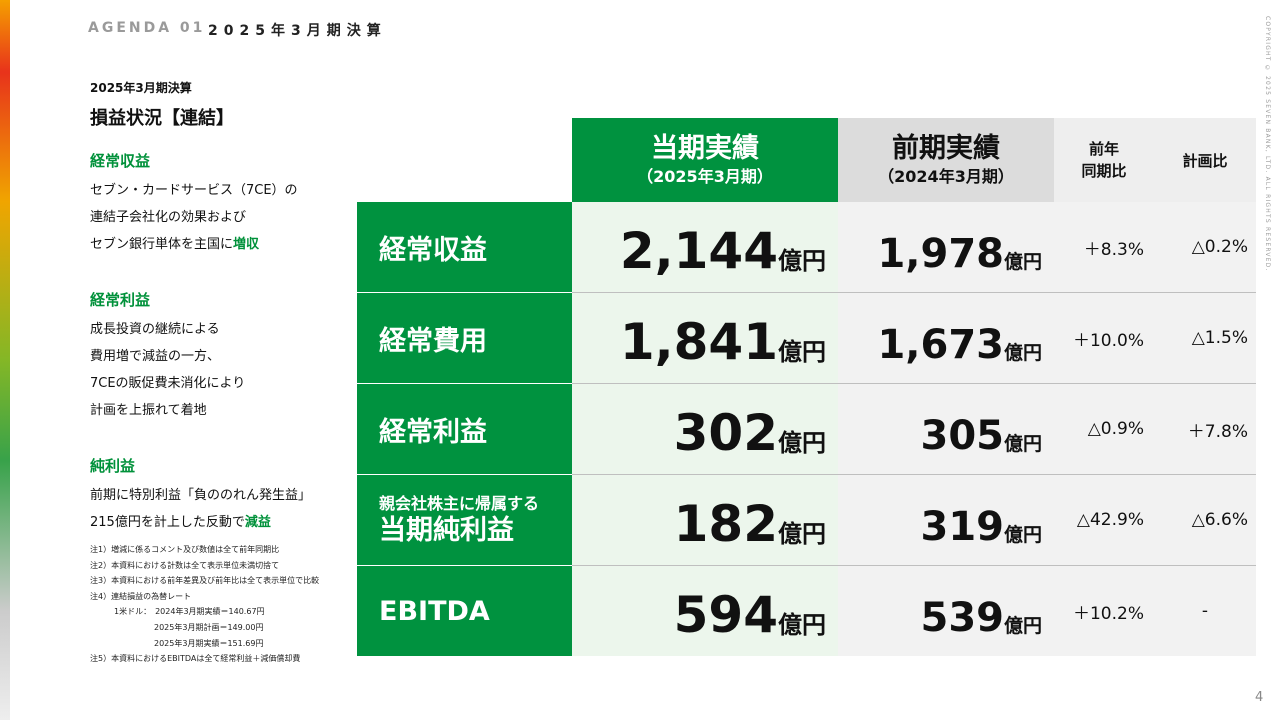 The image size is (1280, 720). Describe the element at coordinates (1104, 429) in the screenshot. I see `yoy-value: △0.9%` at that location.